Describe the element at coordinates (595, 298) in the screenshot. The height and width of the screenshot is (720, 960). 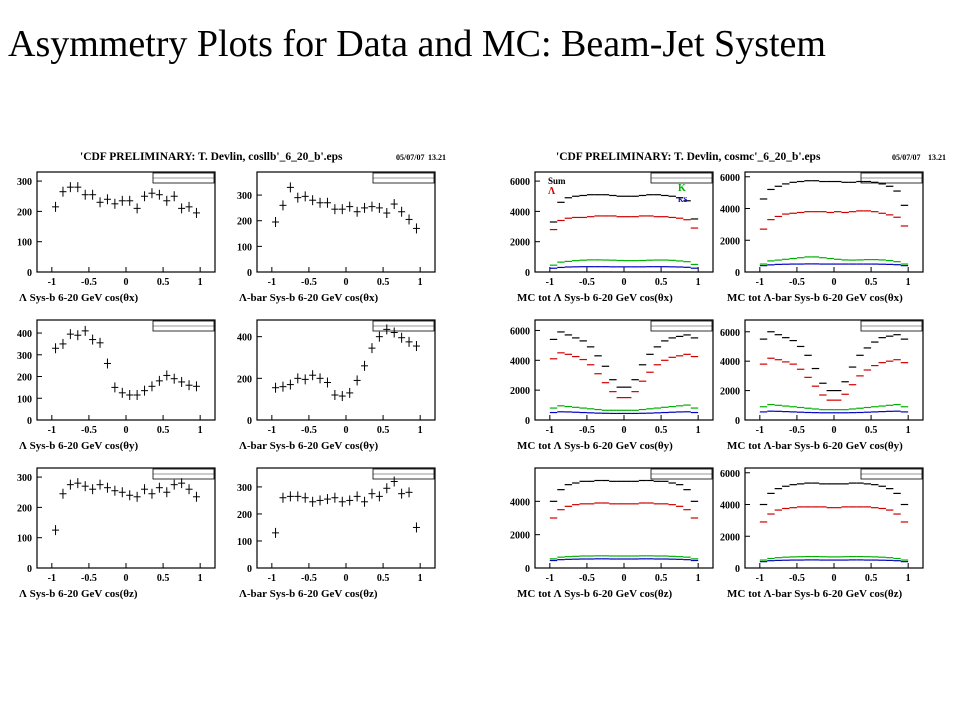
I see `axis-caption: MC tot Λ Sys-b 6-20 GeV cos(θx)` at that location.